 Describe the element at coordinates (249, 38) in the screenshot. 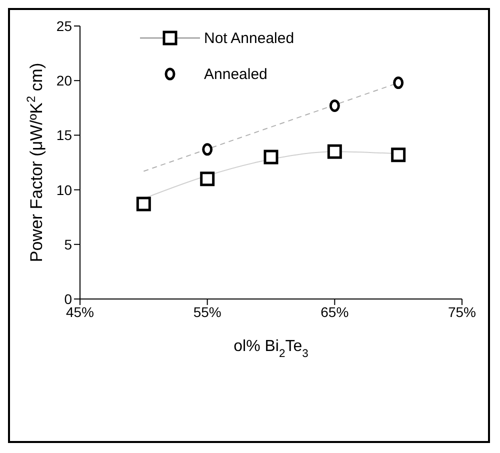

I see `legend-label: Not Annealed` at that location.